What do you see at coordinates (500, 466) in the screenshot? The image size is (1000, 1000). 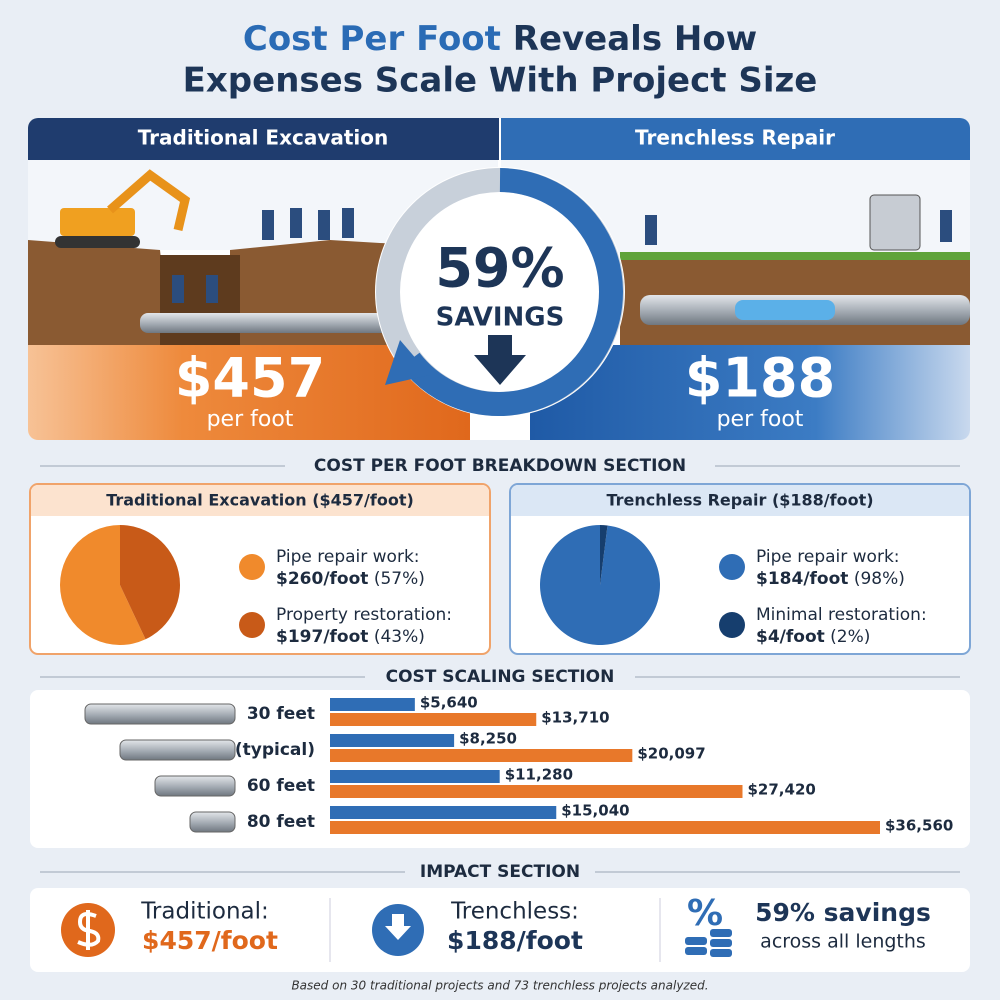 I see `section-title: COST PER FOOT BREAKDOWN SECTION` at bounding box center [500, 466].